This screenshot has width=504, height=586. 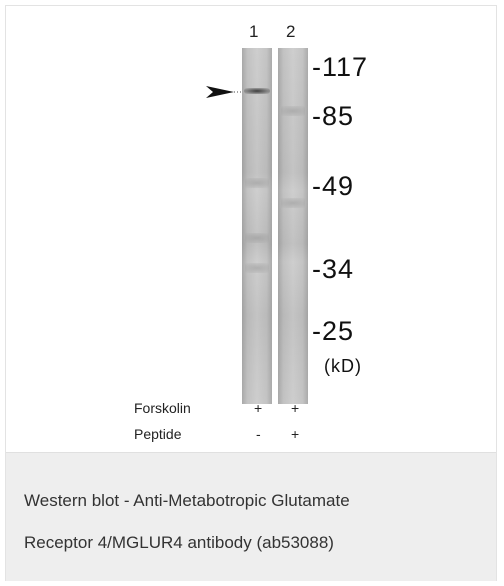 What do you see at coordinates (333, 331) in the screenshot?
I see `marker-25: -25` at bounding box center [333, 331].